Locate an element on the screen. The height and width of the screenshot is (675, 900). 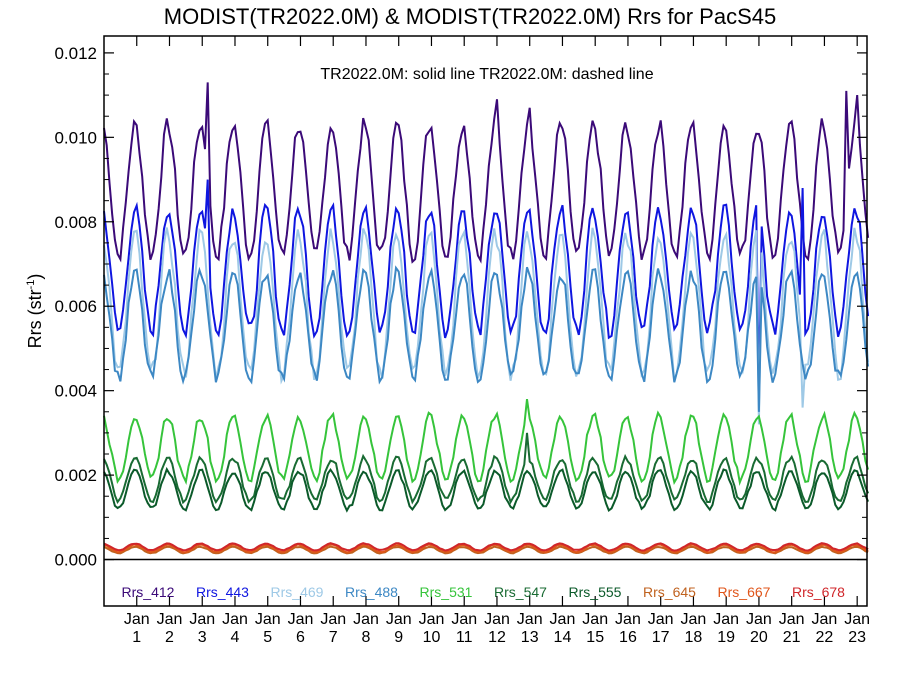
x-tick-year-label: 7 is located at coordinates (333, 637).